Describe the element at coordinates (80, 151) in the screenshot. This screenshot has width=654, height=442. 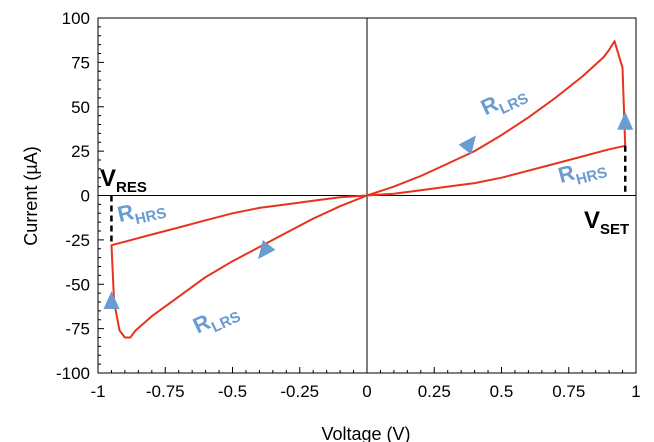
I see `y-tick-label: 25` at that location.